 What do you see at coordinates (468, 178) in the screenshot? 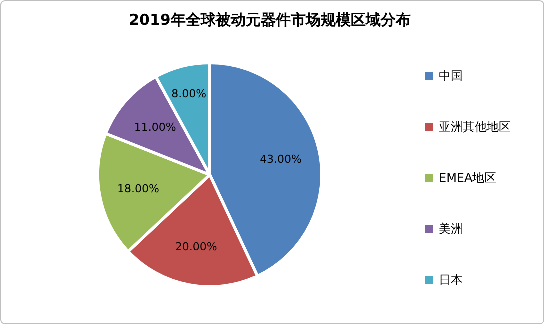
I see `legend-label: EMEA地区` at bounding box center [468, 178].